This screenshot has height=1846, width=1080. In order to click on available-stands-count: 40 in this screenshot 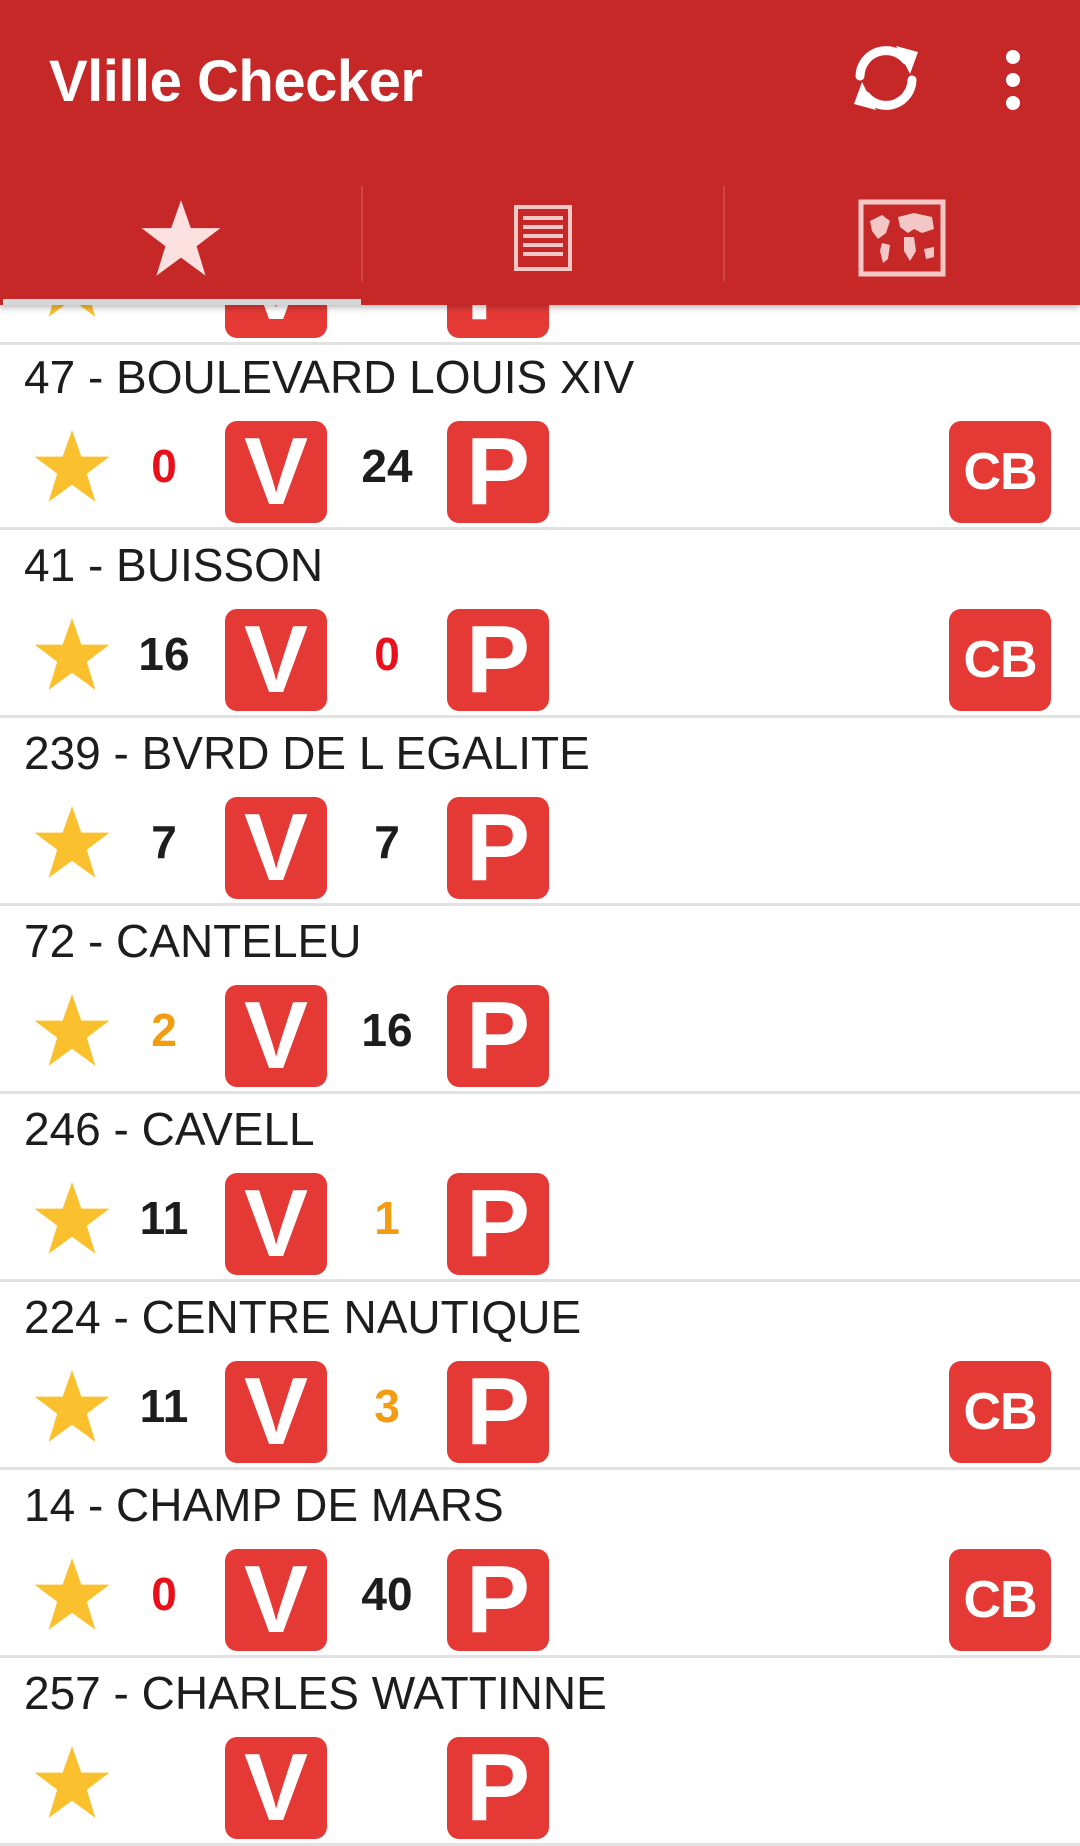, I will do `click(387, 1594)`.